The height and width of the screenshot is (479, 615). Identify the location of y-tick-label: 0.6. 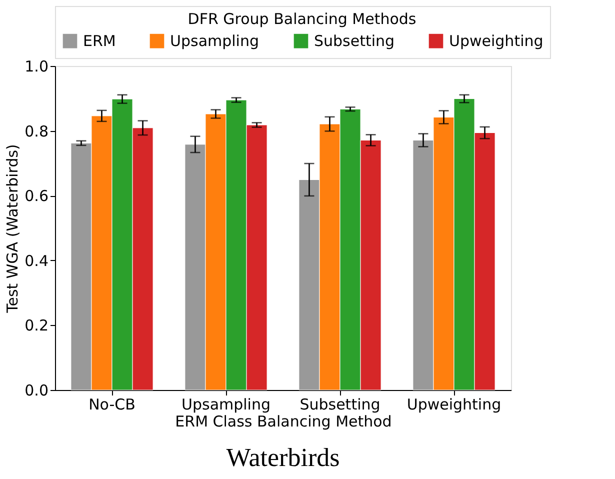
(36, 196).